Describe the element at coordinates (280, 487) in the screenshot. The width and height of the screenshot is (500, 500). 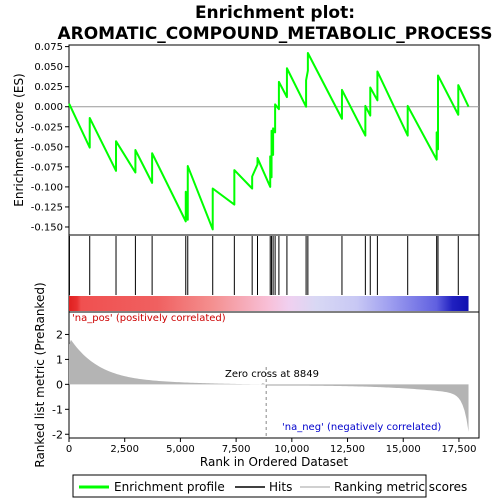
I see `legend-hits-label: Hits` at that location.